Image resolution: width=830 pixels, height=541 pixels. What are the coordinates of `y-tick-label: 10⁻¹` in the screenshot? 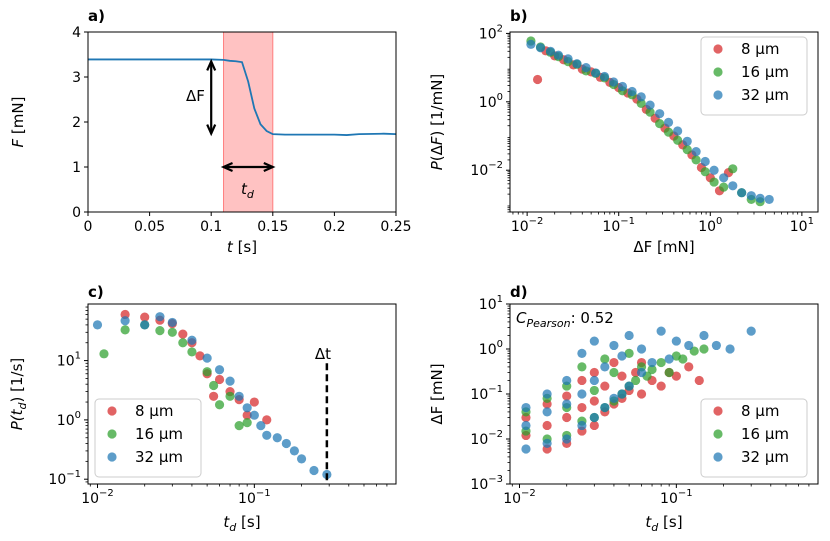 It's located at (486, 393).